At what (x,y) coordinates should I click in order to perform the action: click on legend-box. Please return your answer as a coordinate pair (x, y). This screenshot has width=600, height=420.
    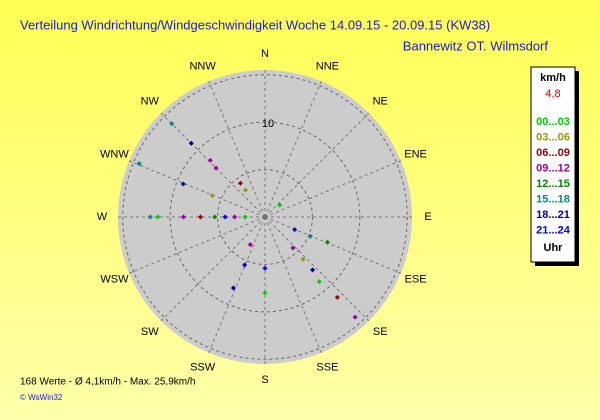
    Looking at the image, I should click on (553, 164).